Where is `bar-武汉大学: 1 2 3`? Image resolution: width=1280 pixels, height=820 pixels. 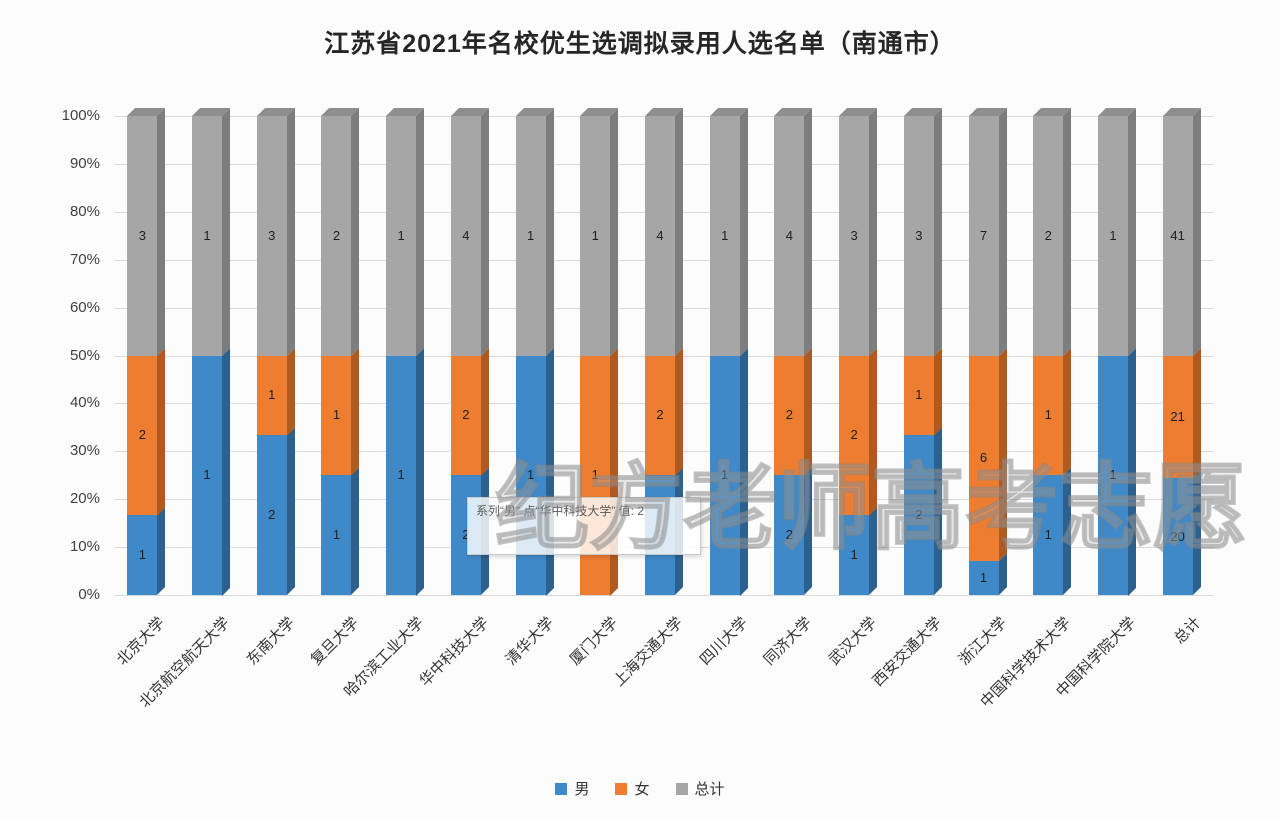 bar-武汉大学: 1 2 3 is located at coordinates (858, 351).